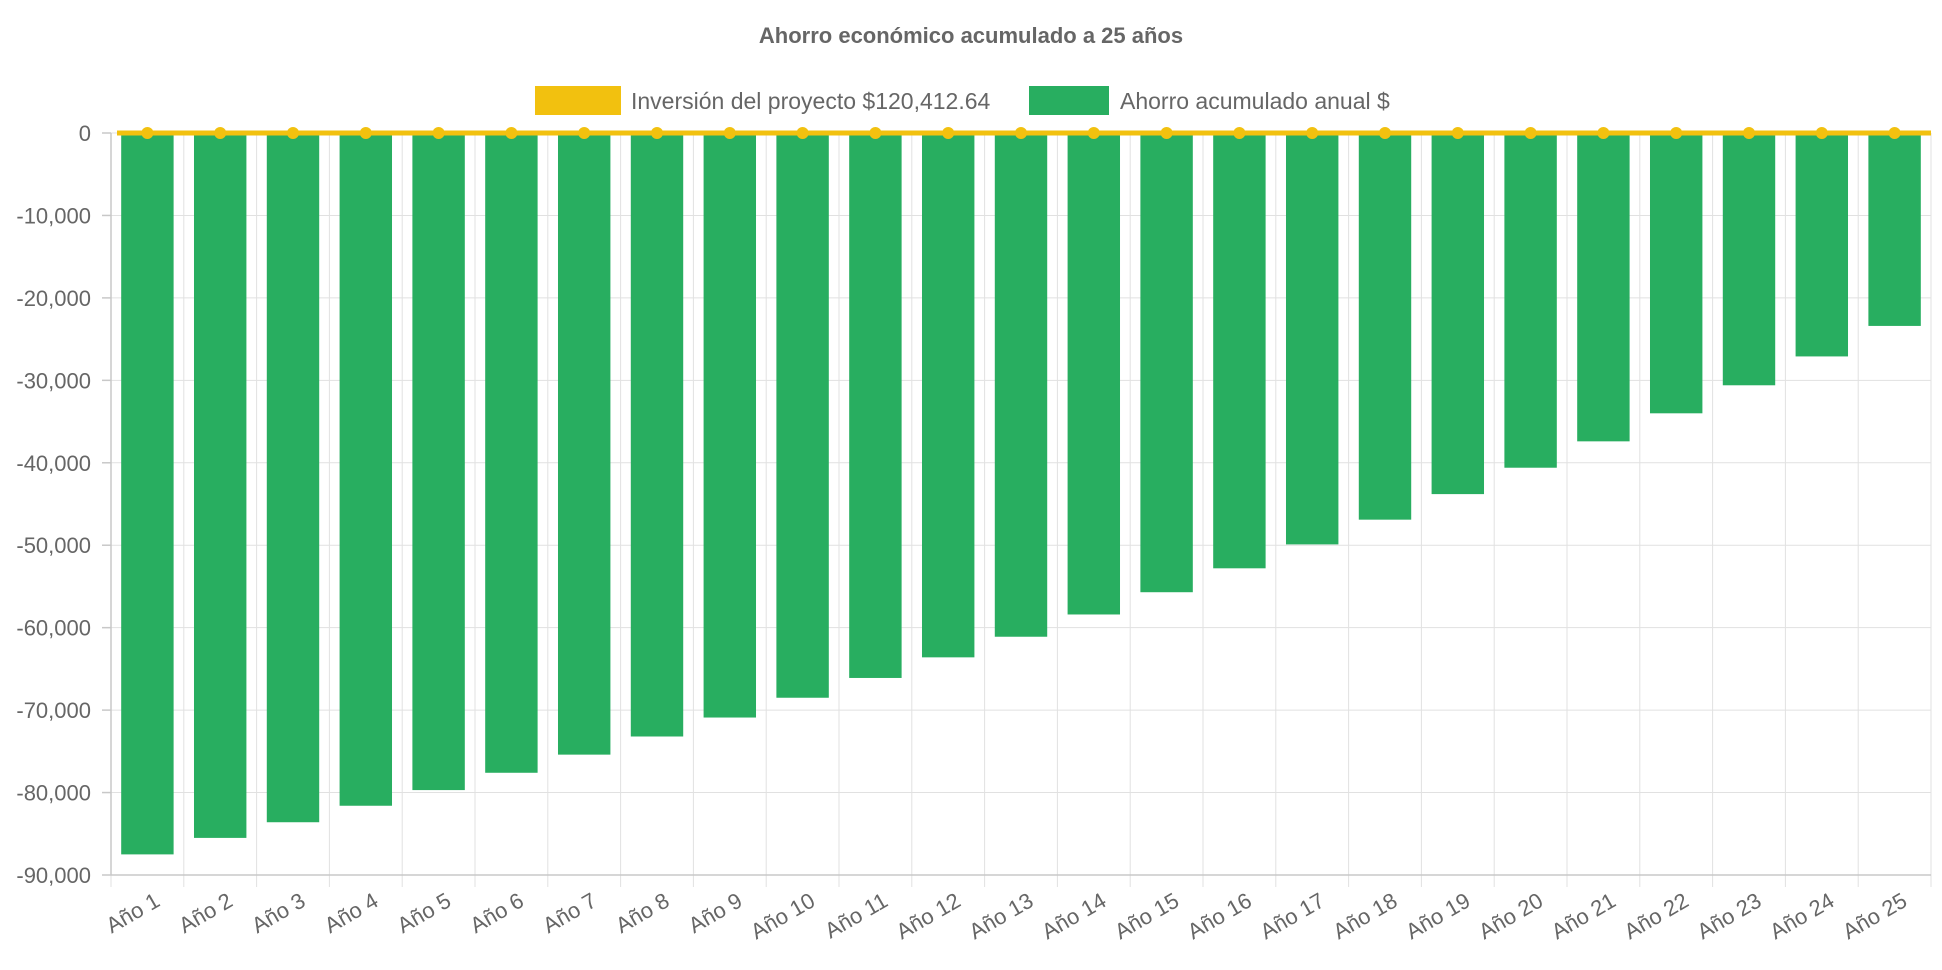 The image size is (1942, 970). What do you see at coordinates (53, 710) in the screenshot?
I see `y-tick-label: -70,000` at bounding box center [53, 710].